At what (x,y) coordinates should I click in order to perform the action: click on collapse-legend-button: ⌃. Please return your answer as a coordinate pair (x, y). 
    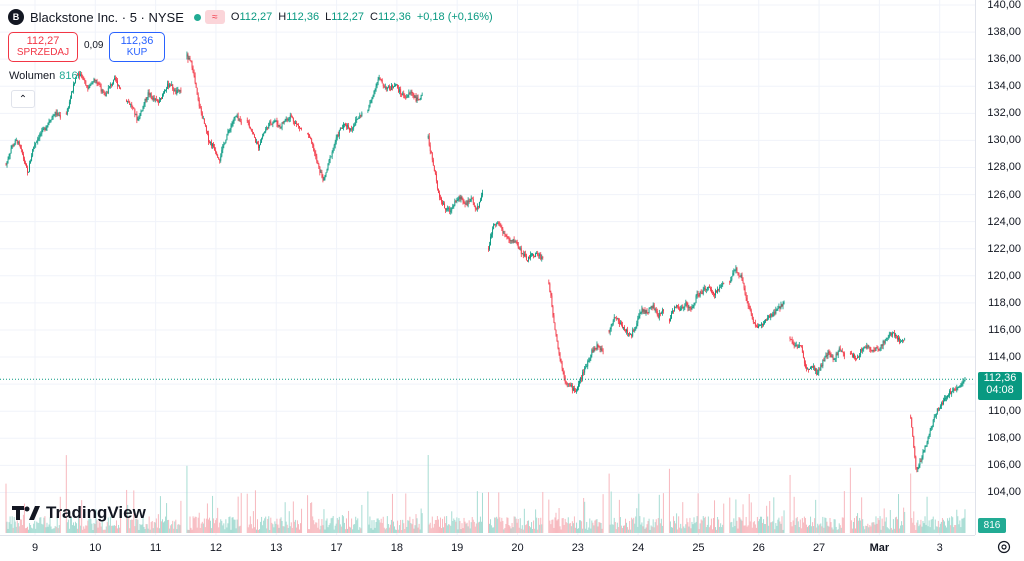
    Looking at the image, I should click on (23, 99).